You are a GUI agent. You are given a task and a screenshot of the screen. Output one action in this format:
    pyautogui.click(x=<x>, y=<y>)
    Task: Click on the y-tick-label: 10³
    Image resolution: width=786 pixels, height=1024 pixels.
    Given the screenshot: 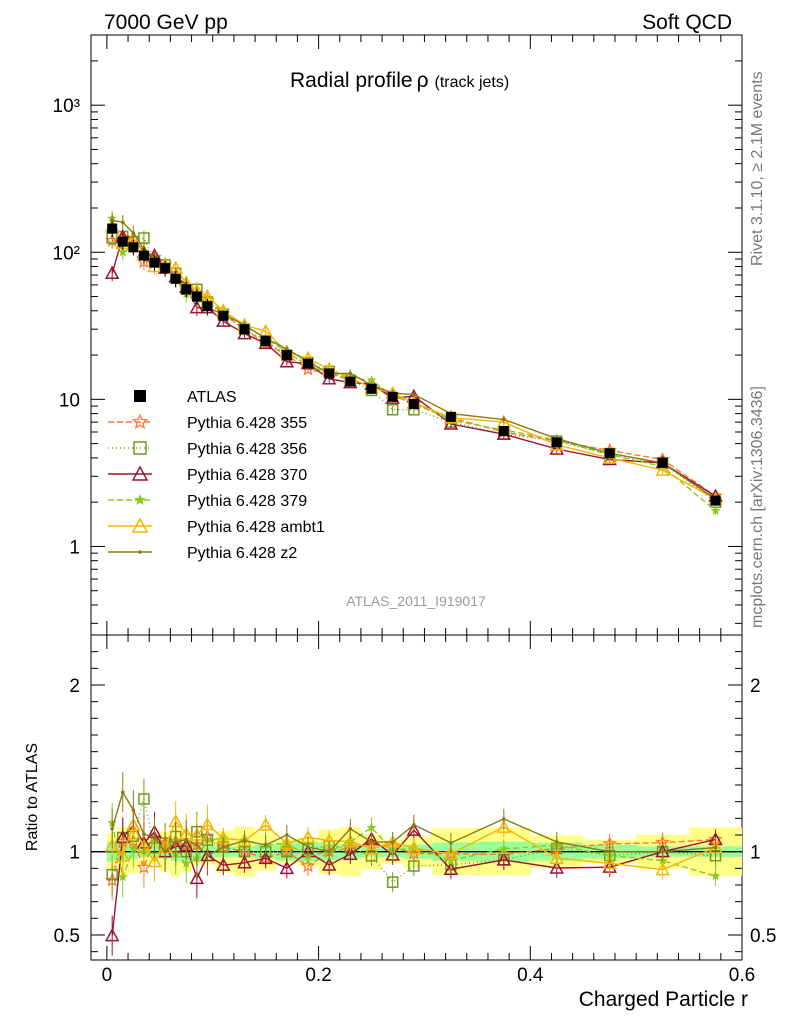 What is the action you would take?
    pyautogui.click(x=66, y=106)
    